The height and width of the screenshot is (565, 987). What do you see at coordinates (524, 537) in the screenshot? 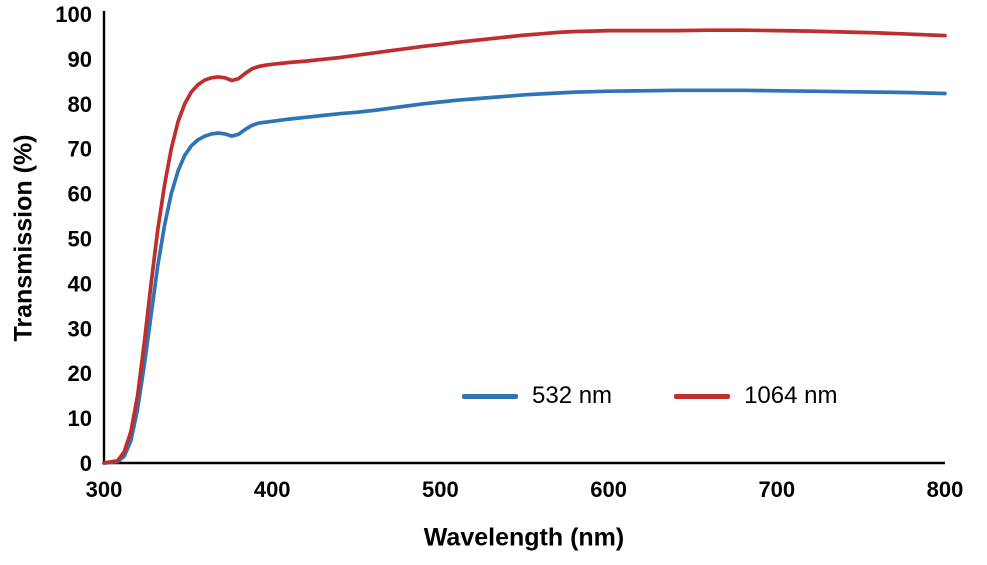
I see `x-axis-label: Wavelength (nm)` at bounding box center [524, 537].